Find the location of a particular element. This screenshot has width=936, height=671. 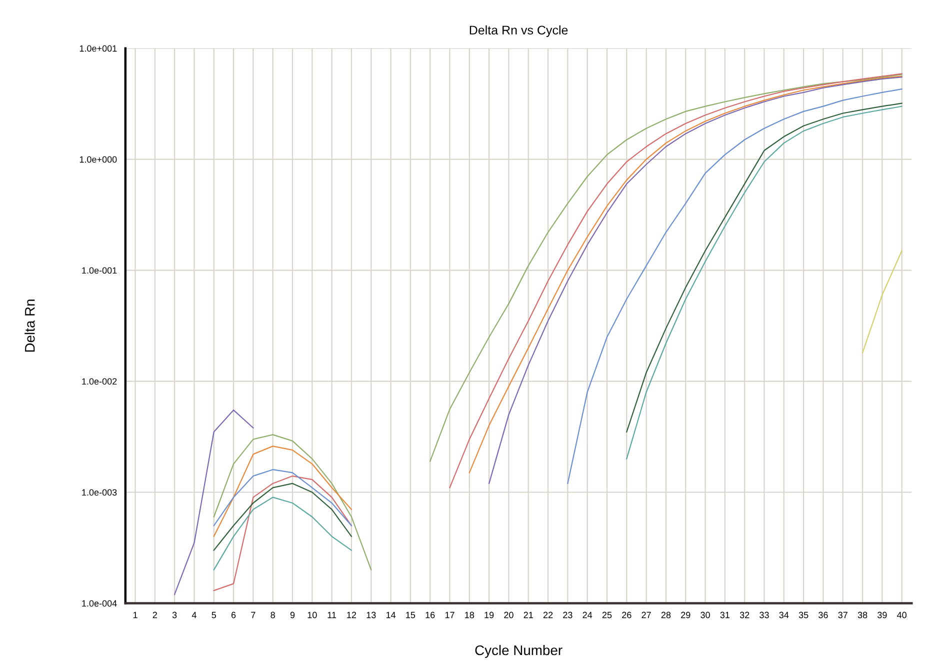

y-tick-label: 1.0e+000 is located at coordinates (98, 159).